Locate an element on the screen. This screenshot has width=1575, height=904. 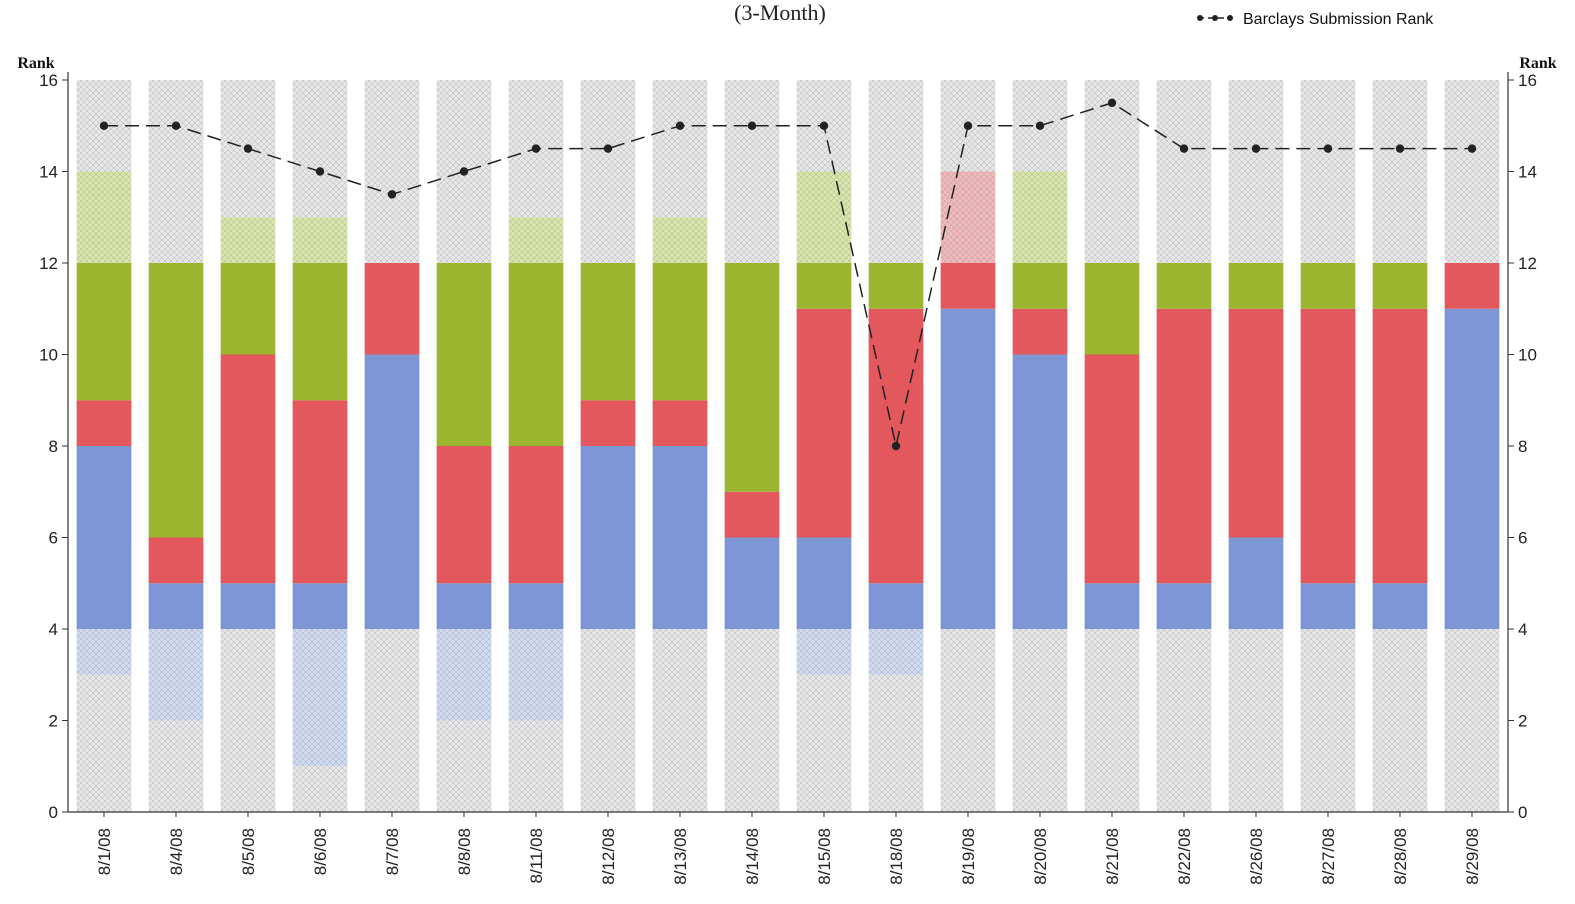
y-tick-label-left: 6 is located at coordinates (53, 538).